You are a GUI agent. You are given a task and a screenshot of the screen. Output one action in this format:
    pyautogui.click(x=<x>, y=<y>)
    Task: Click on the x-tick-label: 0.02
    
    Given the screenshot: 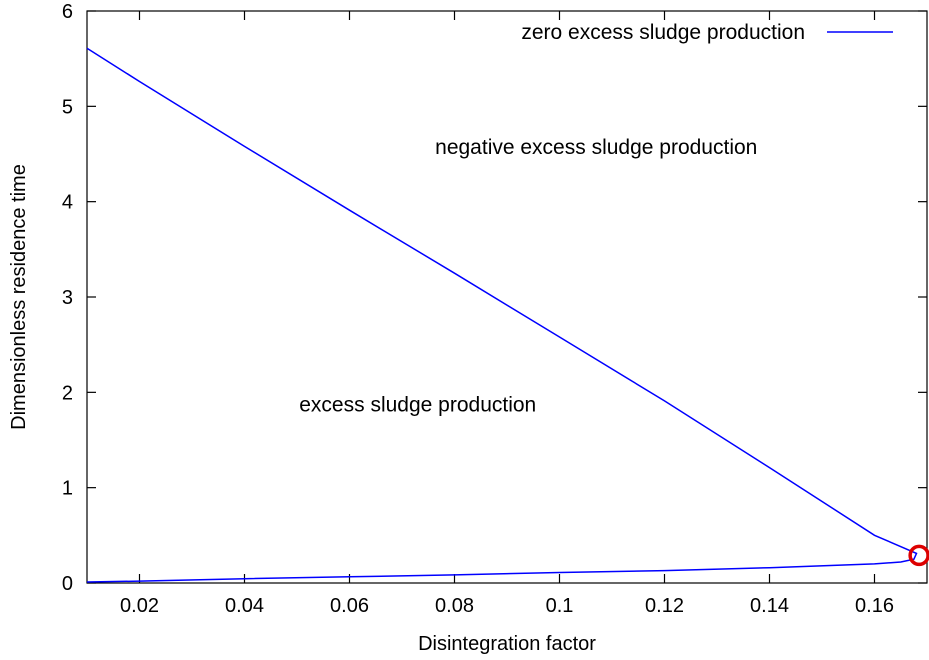 What is the action you would take?
    pyautogui.click(x=139, y=606)
    